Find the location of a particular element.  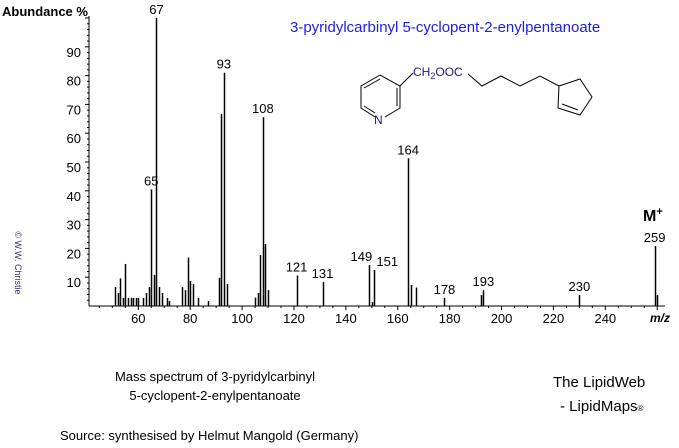

ester-ch: CH is located at coordinates (421, 72).